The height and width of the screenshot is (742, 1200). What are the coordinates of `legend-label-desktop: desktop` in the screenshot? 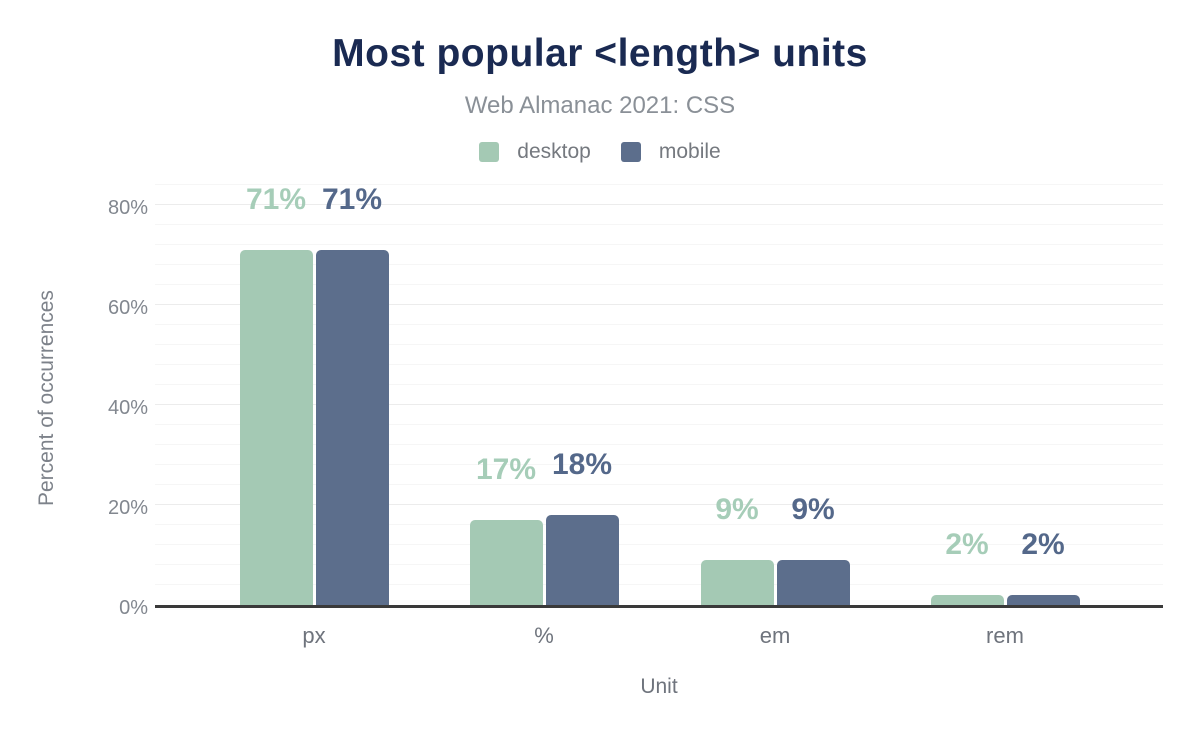 It's located at (554, 151).